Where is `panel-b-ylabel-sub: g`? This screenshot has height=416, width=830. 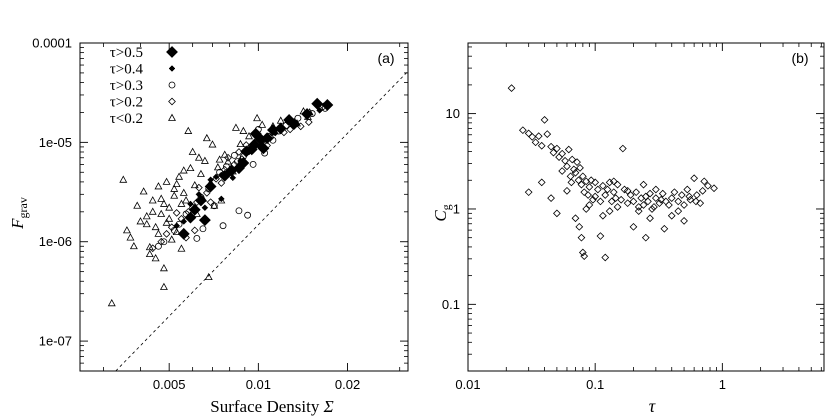 panel-b-ylabel-sub: g is located at coordinates (446, 207).